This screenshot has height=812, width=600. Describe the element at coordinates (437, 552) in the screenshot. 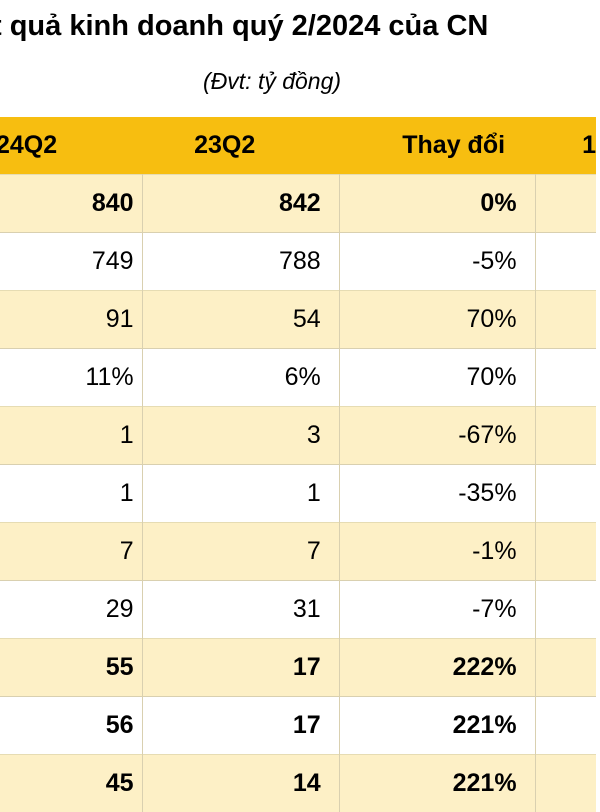

I see `cell-change: -1%` at that location.